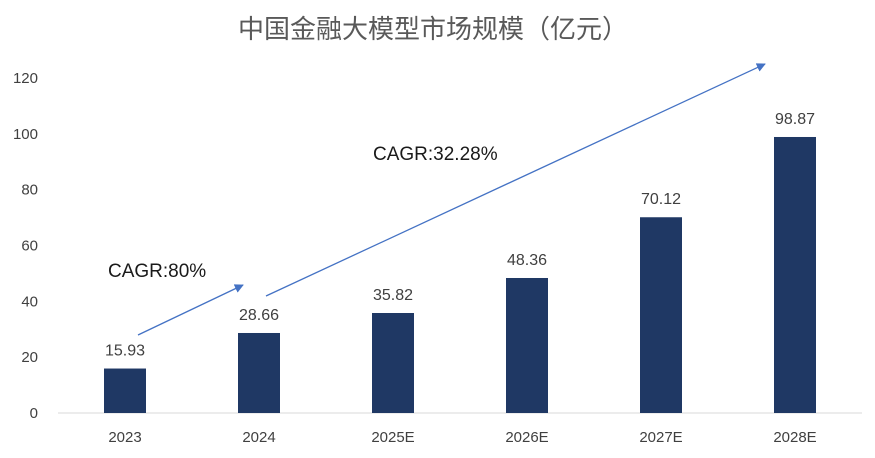 Image resolution: width=875 pixels, height=458 pixels. Describe the element at coordinates (190, 310) in the screenshot. I see `cagr-arrow` at that location.